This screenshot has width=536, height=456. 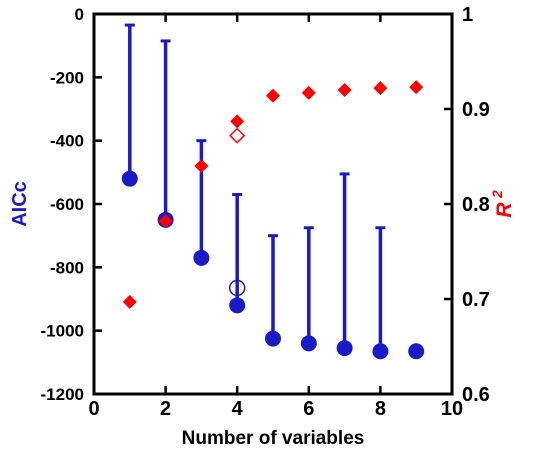 What do you see at coordinates (476, 110) in the screenshot?
I see `y-right-tick-label: 0.9` at bounding box center [476, 110].